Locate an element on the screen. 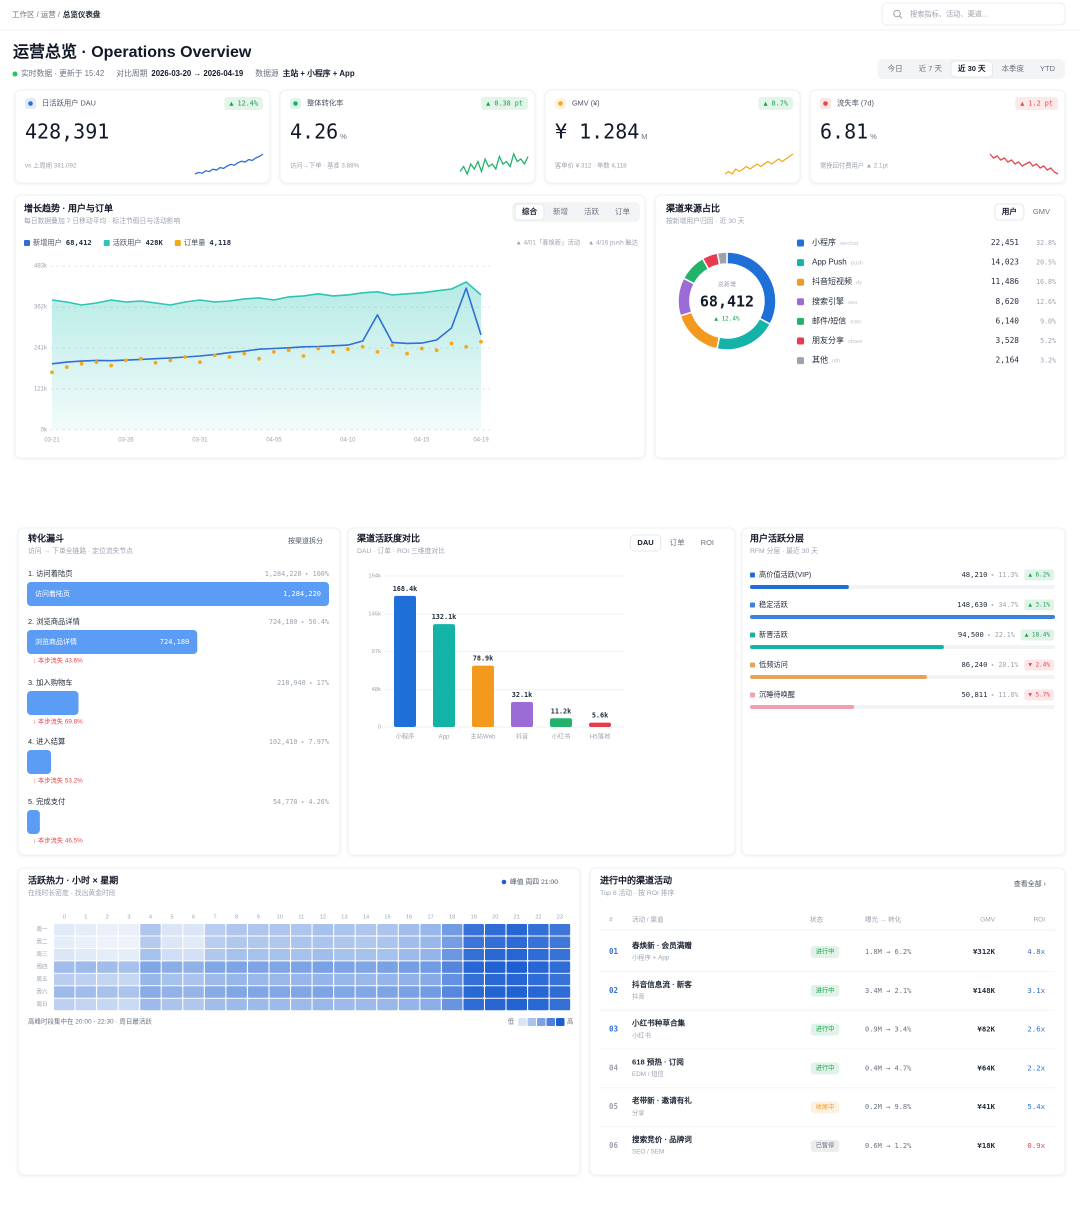 The width and height of the screenshot is (1080, 1231). funnel-step: 3. 加入购物车 is located at coordinates (50, 682).